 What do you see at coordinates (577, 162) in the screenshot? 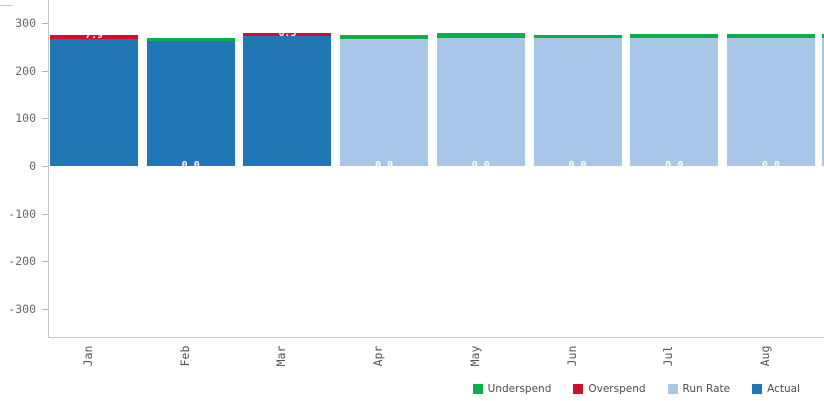
I see `bar-jun-value-label-bottom: 0.0` at bounding box center [577, 162].